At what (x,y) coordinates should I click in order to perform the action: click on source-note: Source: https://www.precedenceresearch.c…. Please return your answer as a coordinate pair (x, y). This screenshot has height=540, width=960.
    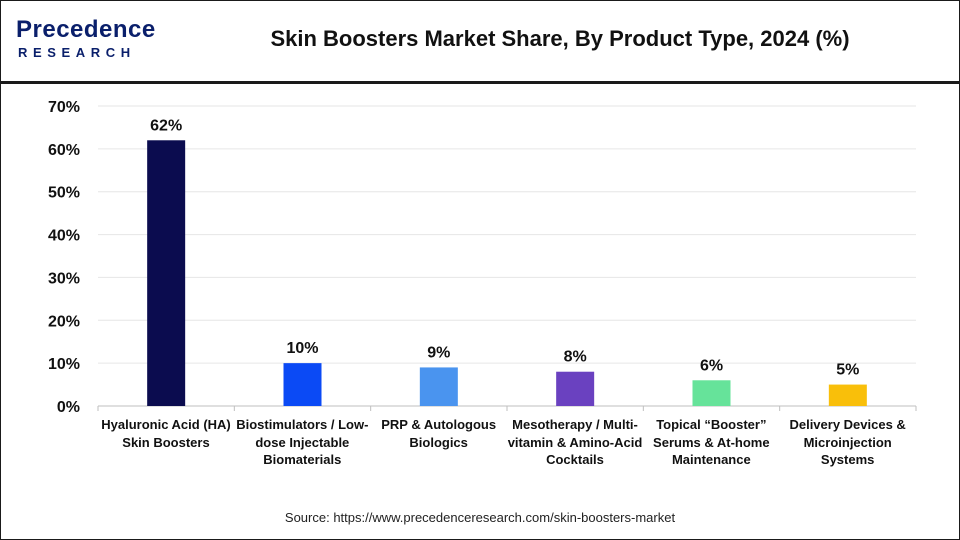
    Looking at the image, I should click on (480, 517).